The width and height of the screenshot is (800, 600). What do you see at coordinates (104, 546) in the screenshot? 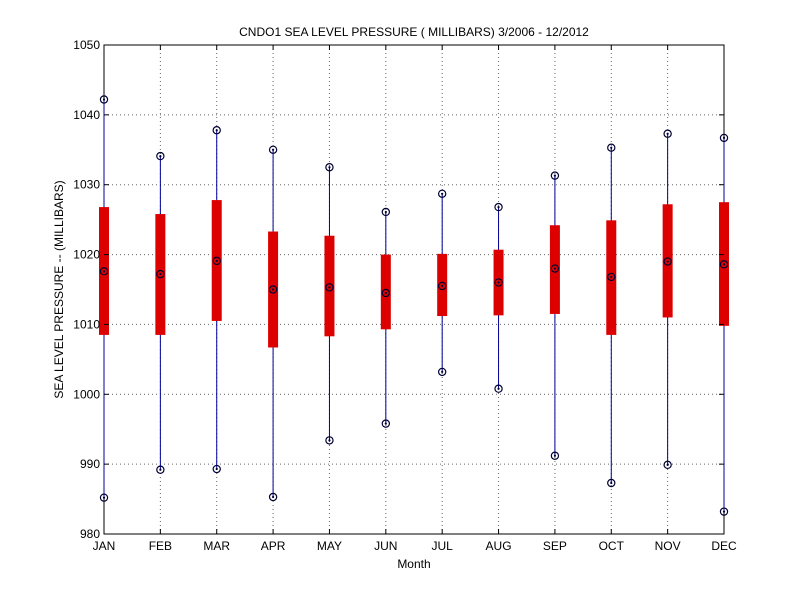
I see `x-tick-label: JAN` at bounding box center [104, 546].